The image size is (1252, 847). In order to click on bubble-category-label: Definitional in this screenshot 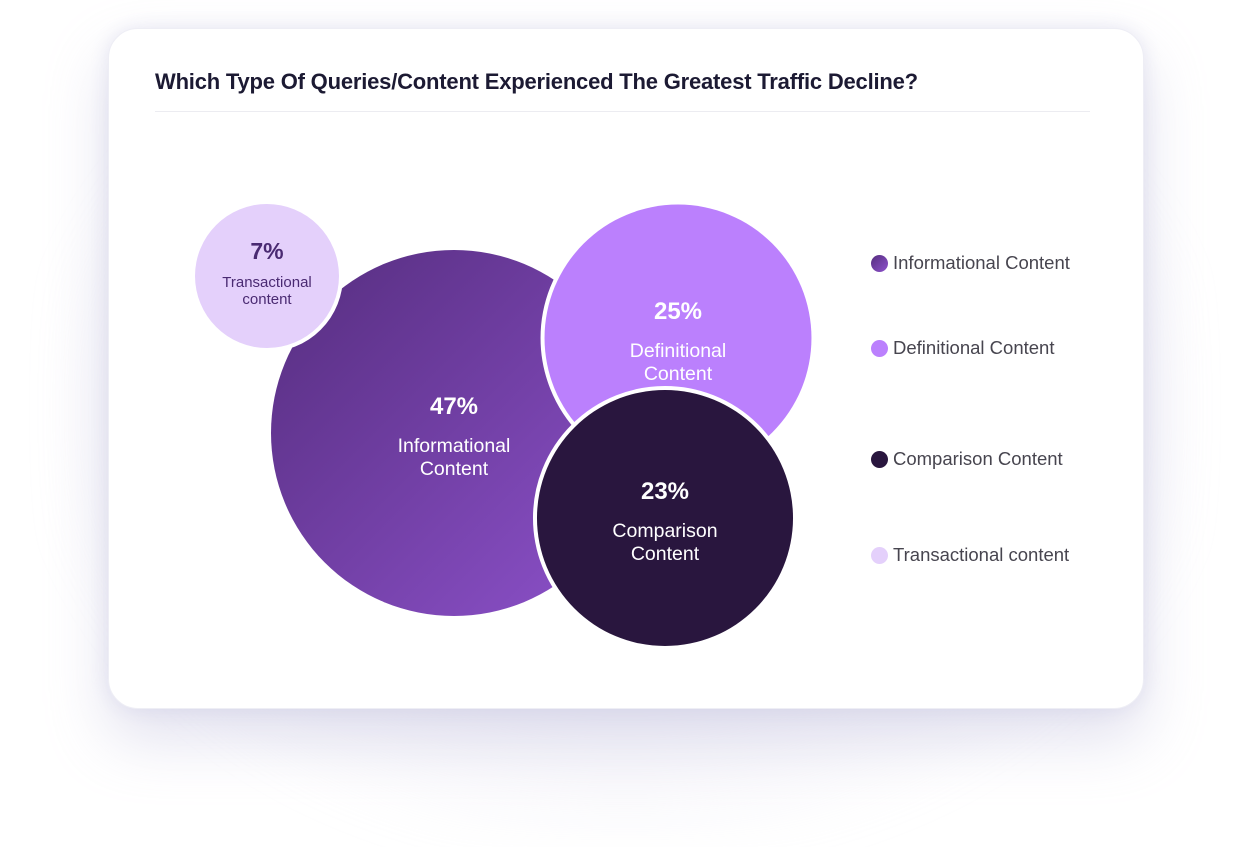, I will do `click(678, 351)`.